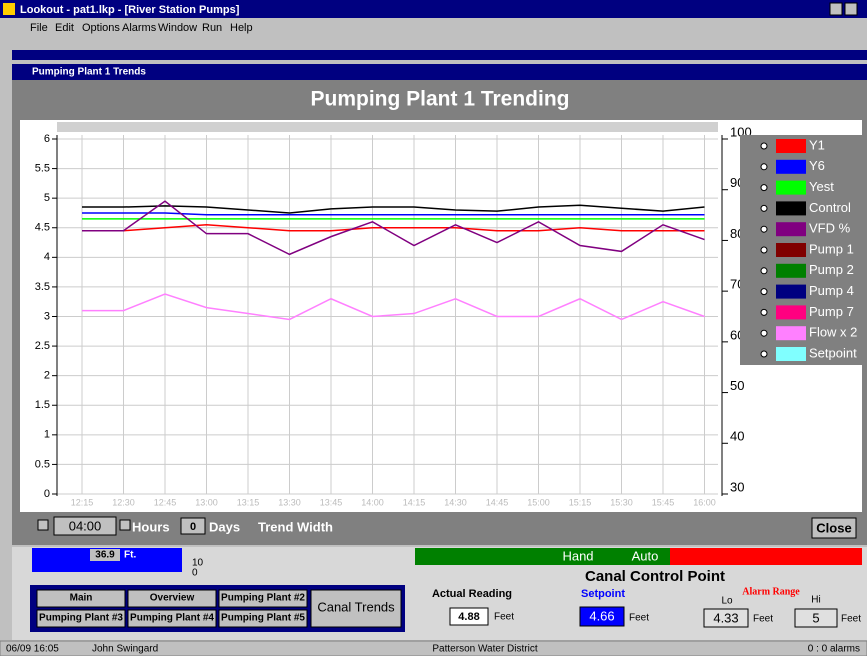  What do you see at coordinates (42, 346) in the screenshot?
I see `y-tick-label: 2.5` at bounding box center [42, 346].